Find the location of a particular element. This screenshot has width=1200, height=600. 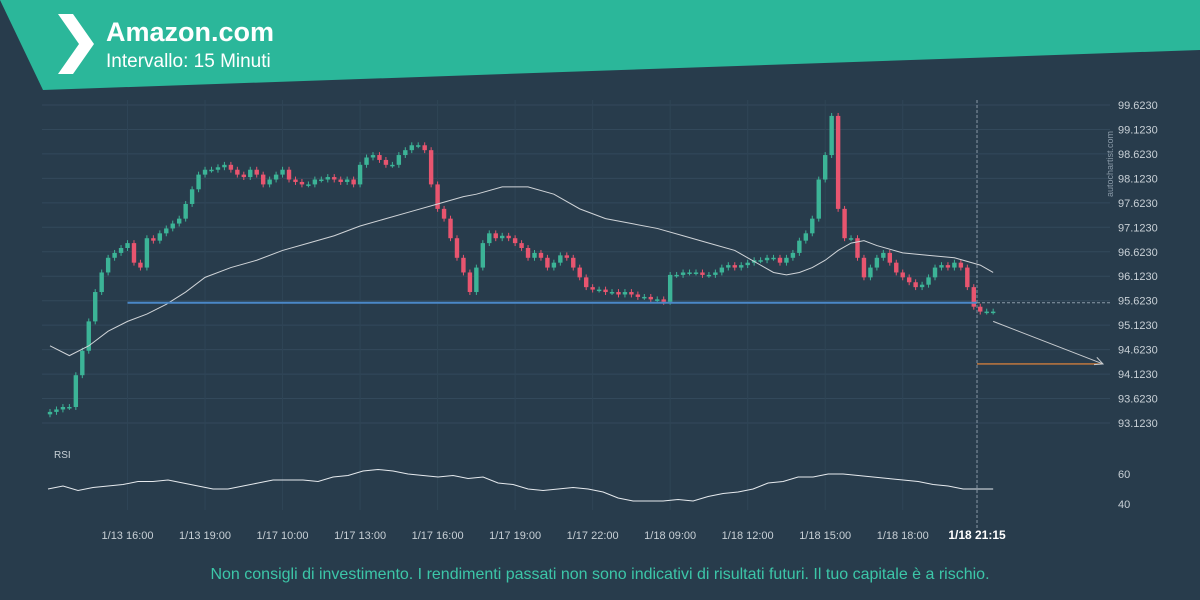

y-tick-label: 99.6230 is located at coordinates (1138, 106).